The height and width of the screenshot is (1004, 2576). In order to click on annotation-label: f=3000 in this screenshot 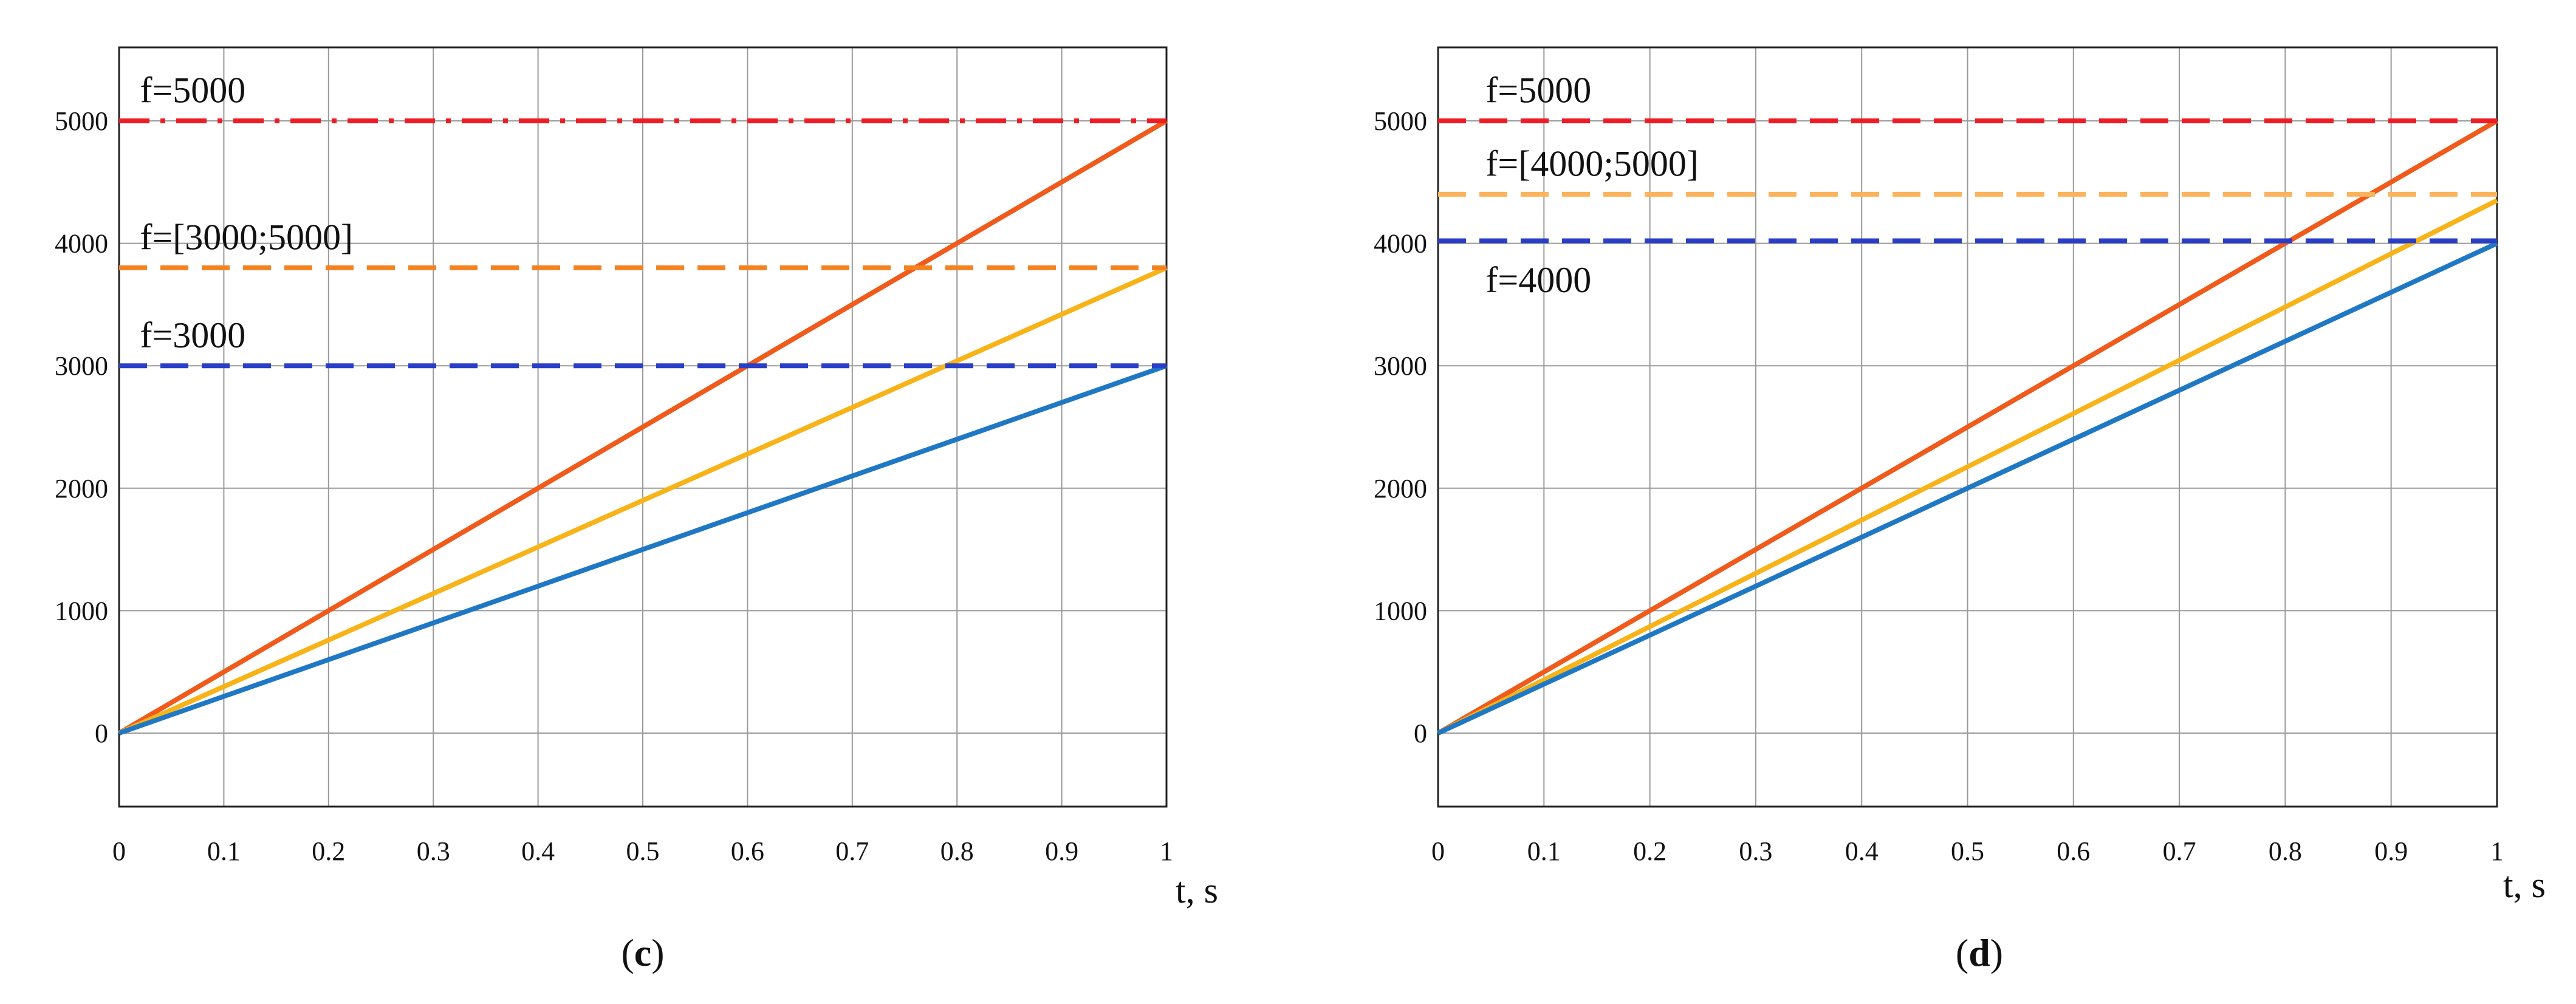, I will do `click(193, 335)`.